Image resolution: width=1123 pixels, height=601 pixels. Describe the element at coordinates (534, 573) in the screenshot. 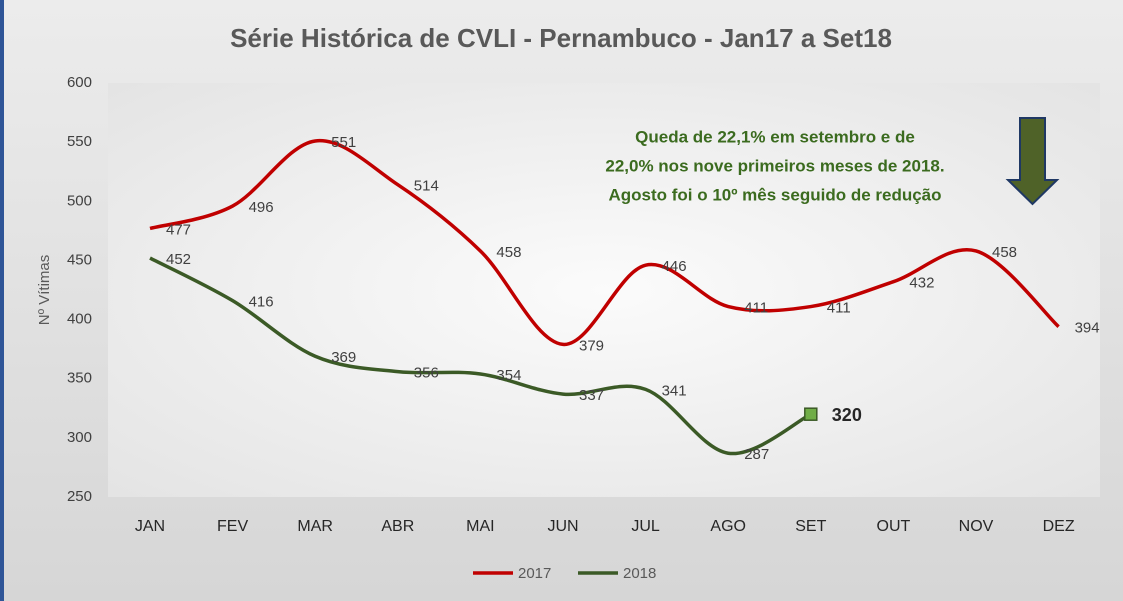

I see `legend-label: 2017` at that location.